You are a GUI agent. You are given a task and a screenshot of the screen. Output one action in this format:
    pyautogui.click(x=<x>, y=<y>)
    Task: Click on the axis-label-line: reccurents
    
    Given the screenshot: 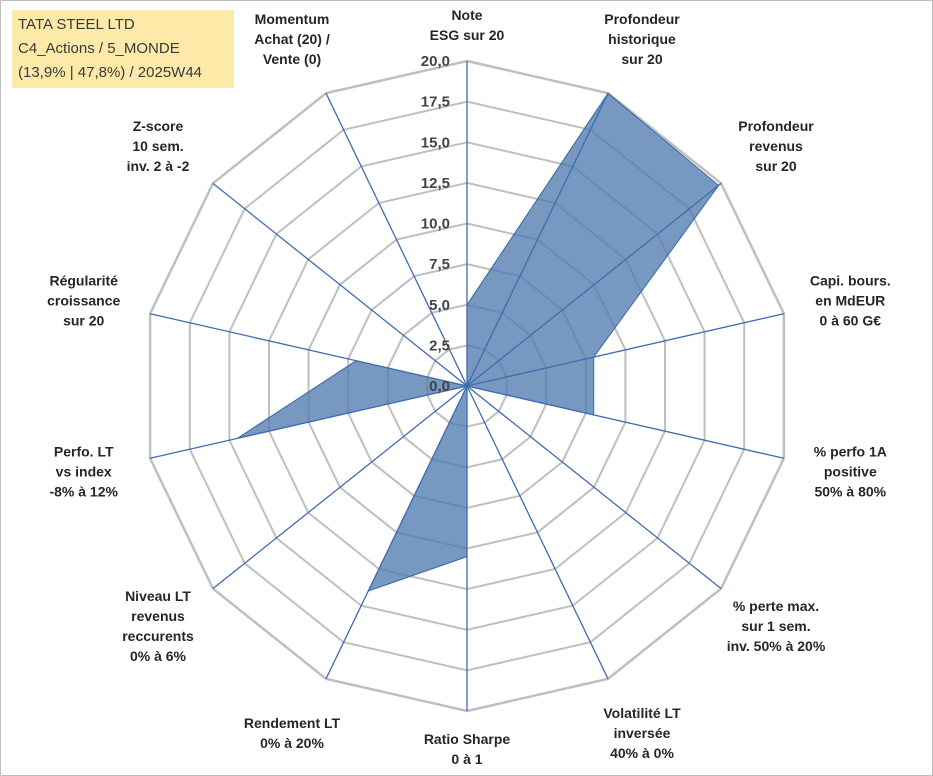 What is the action you would take?
    pyautogui.click(x=158, y=636)
    